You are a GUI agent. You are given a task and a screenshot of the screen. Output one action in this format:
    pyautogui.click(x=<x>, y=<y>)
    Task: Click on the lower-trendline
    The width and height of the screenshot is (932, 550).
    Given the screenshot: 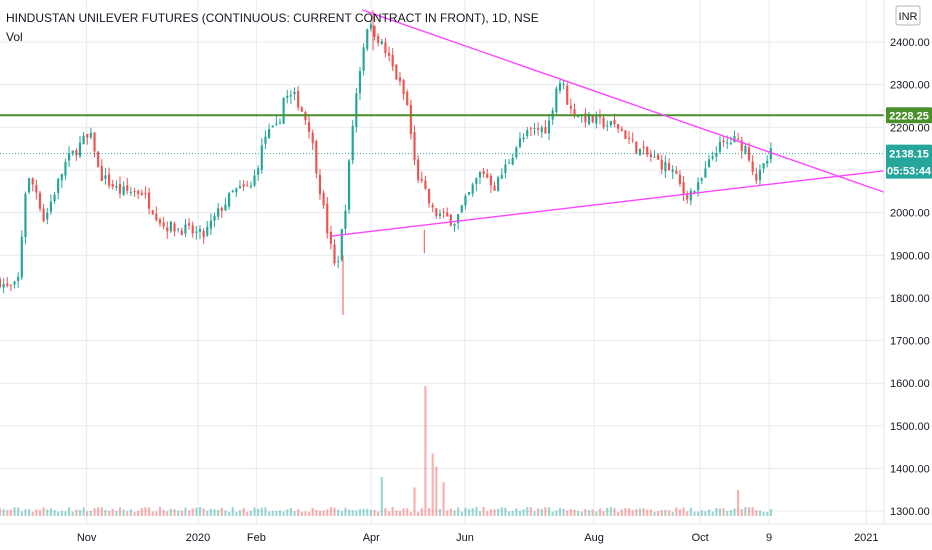 What is the action you would take?
    pyautogui.click(x=608, y=203)
    